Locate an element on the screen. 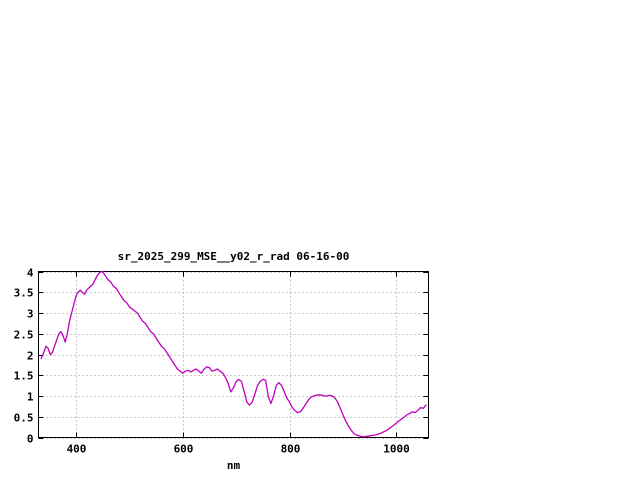 This screenshot has width=640, height=480. x-tick-label: 600 is located at coordinates (184, 449).